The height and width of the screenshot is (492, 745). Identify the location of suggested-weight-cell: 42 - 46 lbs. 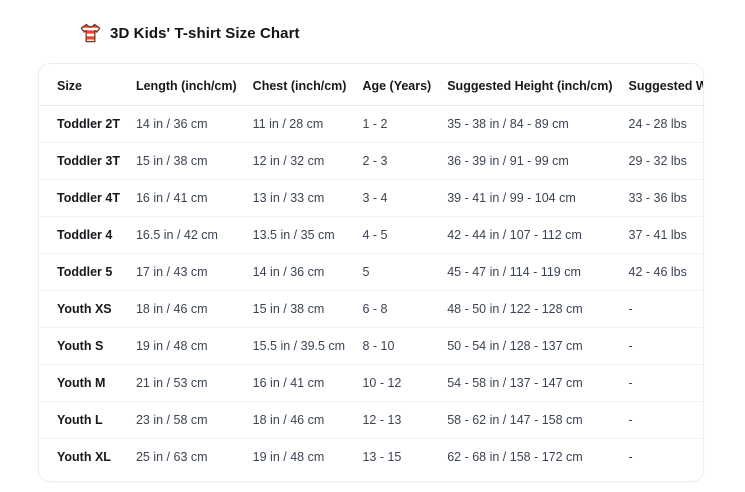
(661, 272).